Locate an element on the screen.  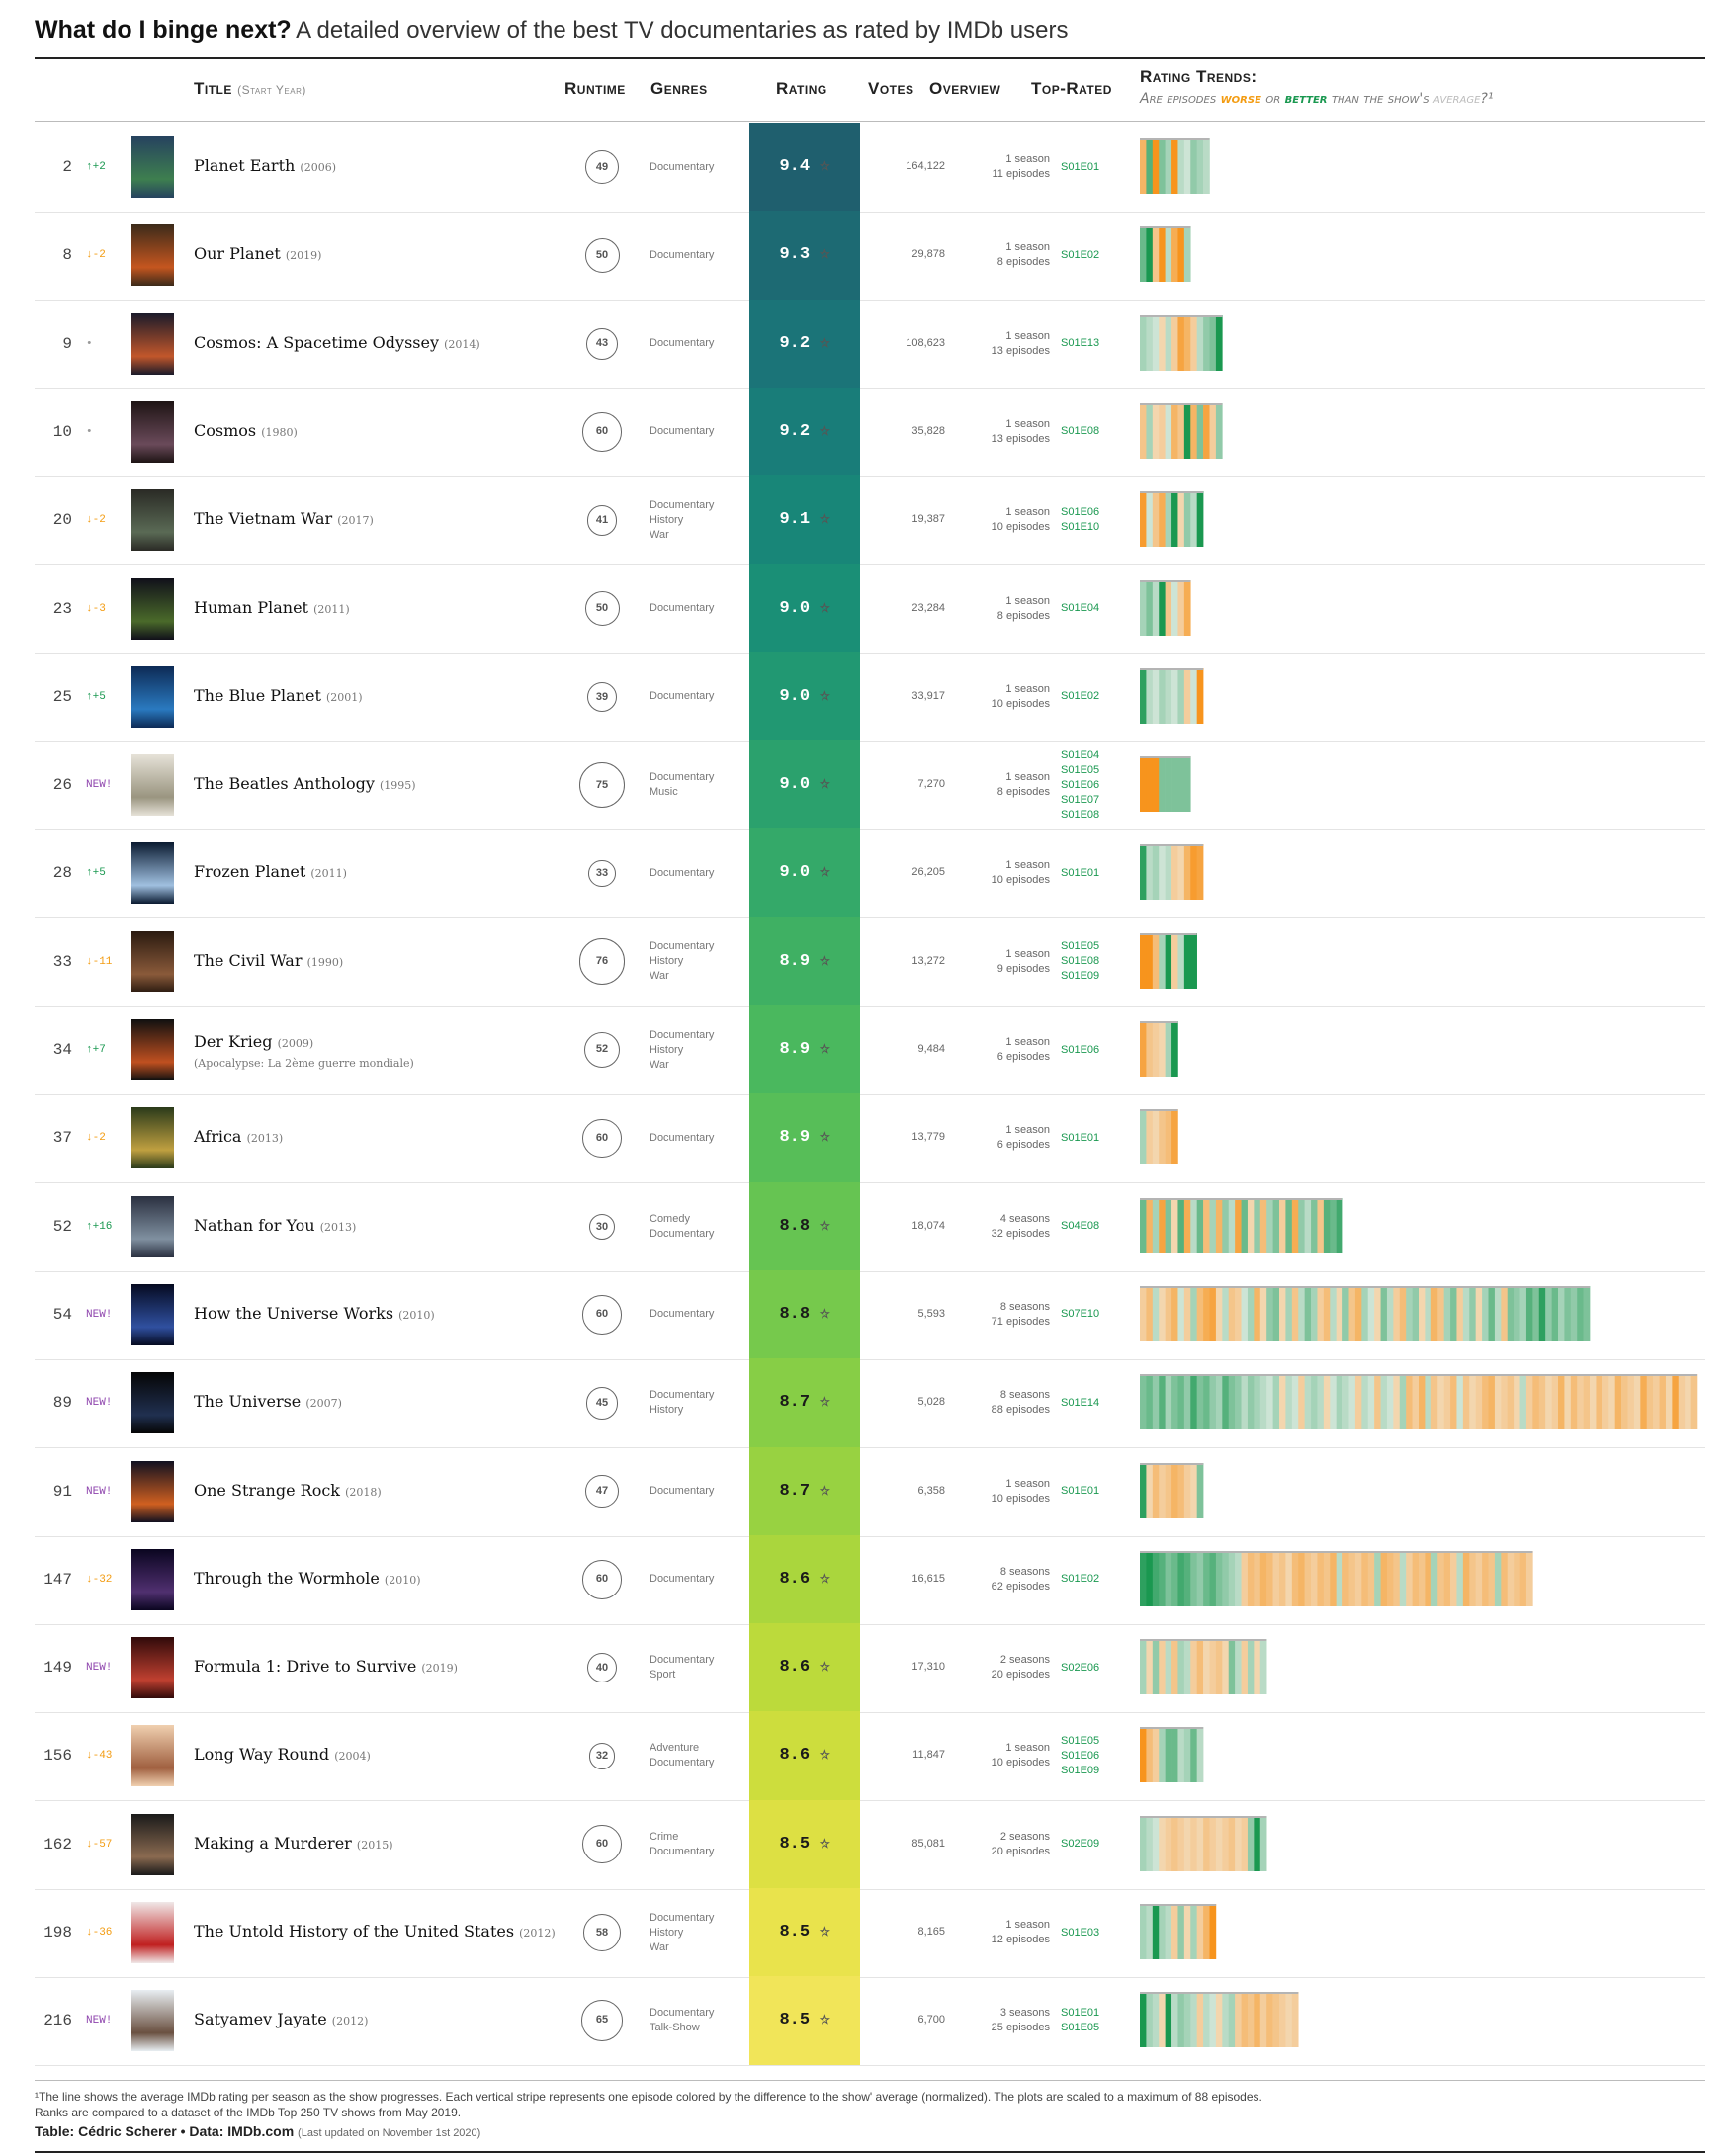
rating-value: 8.8 is located at coordinates (795, 1226).